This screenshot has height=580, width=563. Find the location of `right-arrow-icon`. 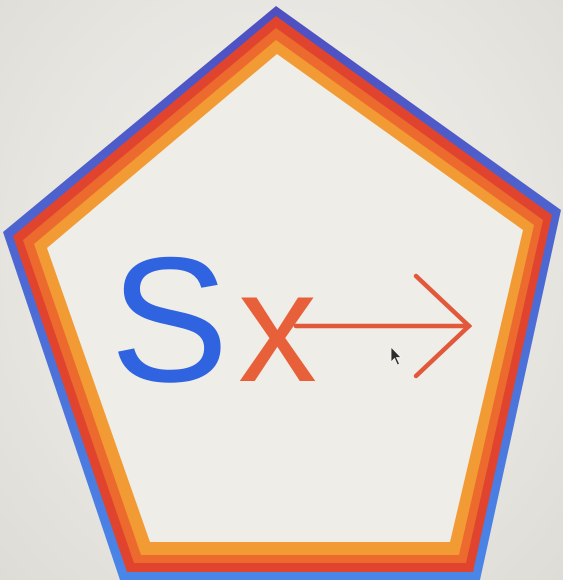

right-arrow-icon is located at coordinates (383, 326).